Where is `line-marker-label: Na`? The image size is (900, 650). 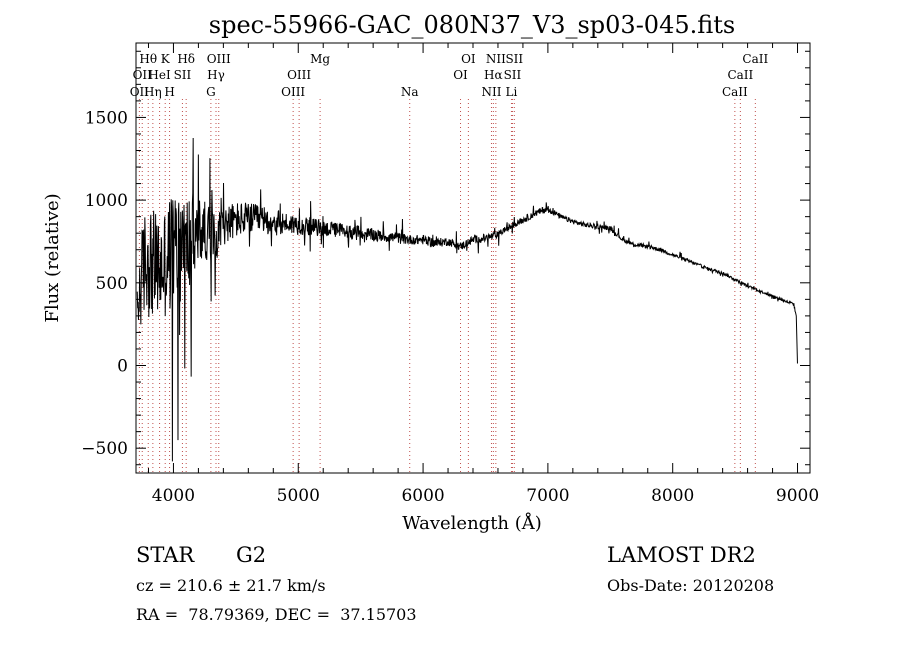
line-marker-label: Na is located at coordinates (410, 92).